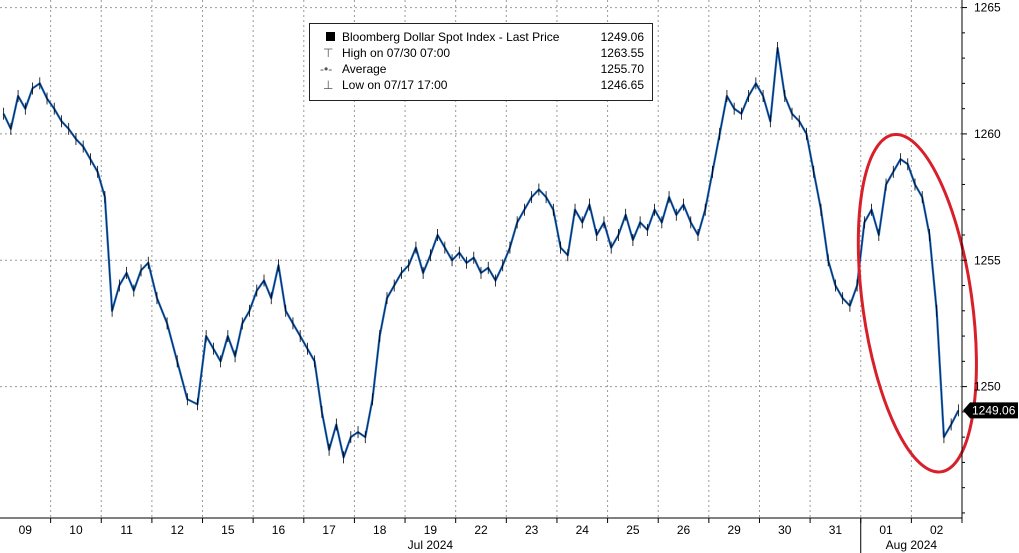  Describe the element at coordinates (481, 530) in the screenshot. I see `x-tick-label: 22` at that location.